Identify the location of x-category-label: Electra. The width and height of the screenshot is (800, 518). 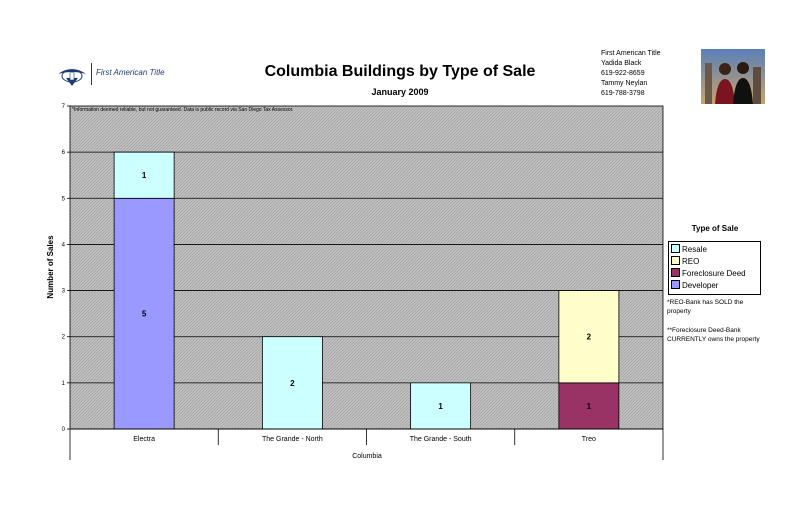
(144, 439).